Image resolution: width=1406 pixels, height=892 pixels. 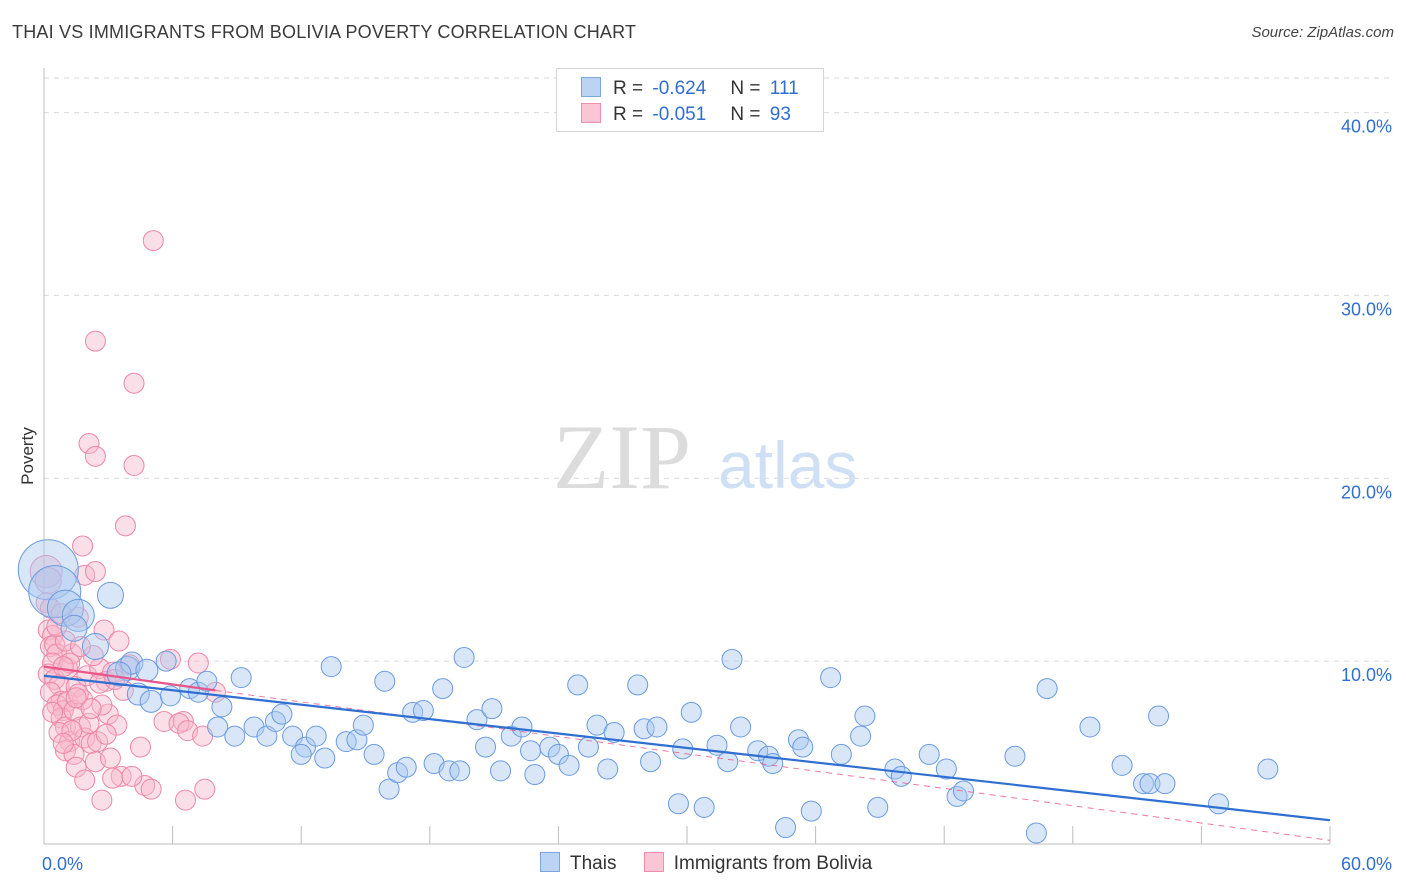 I want to click on thais-swatch, so click(x=550, y=862).